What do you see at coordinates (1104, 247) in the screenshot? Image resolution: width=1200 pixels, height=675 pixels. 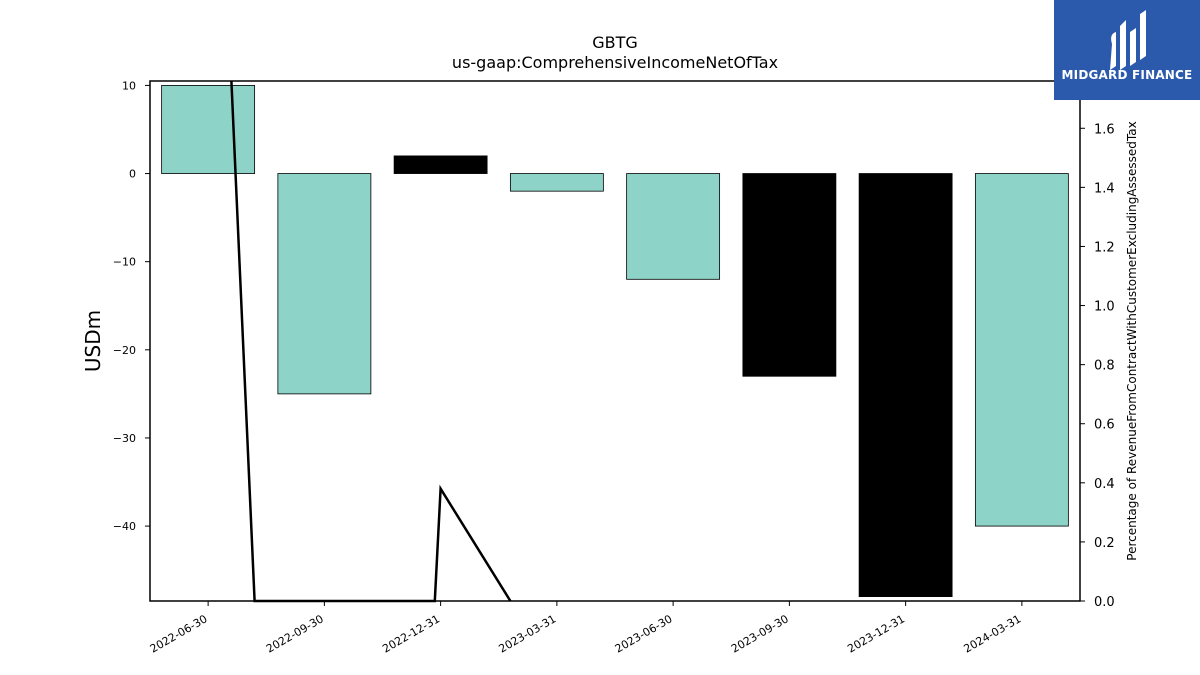 I see `y2-tick-label: 1.2` at bounding box center [1104, 247].